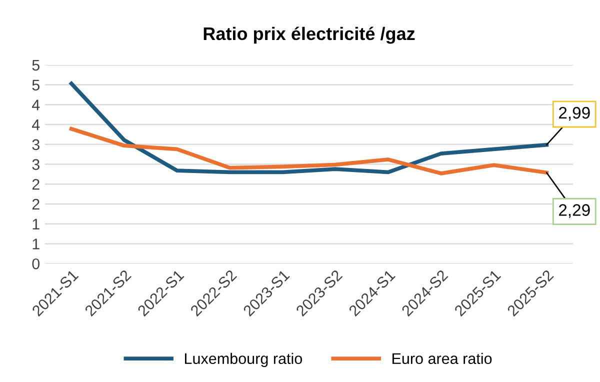 Image resolution: width=600 pixels, height=382 pixels. What do you see at coordinates (309, 151) in the screenshot?
I see `line-series` at bounding box center [309, 151].